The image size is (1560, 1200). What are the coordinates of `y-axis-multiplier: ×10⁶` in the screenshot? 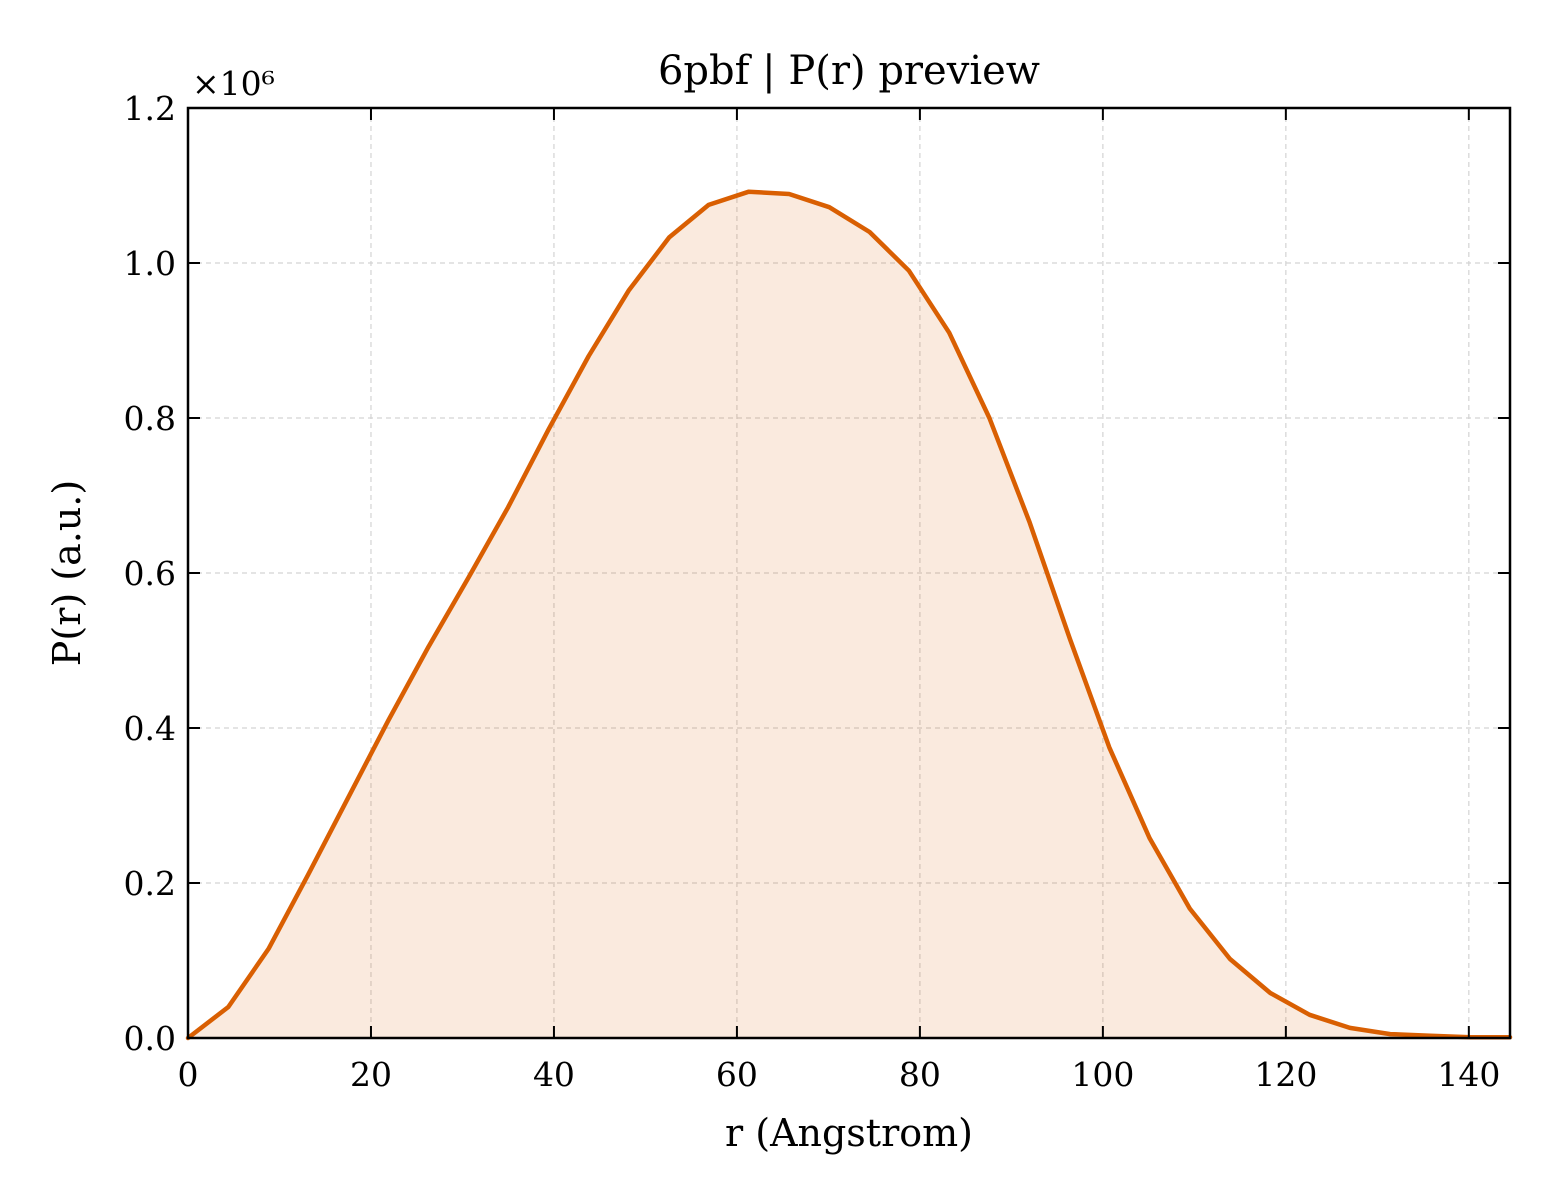 It's located at (233, 83).